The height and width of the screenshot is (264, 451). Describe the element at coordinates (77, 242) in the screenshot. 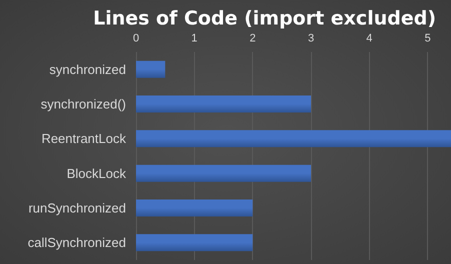

I see `y-tick-label: callSynchronized` at that location.